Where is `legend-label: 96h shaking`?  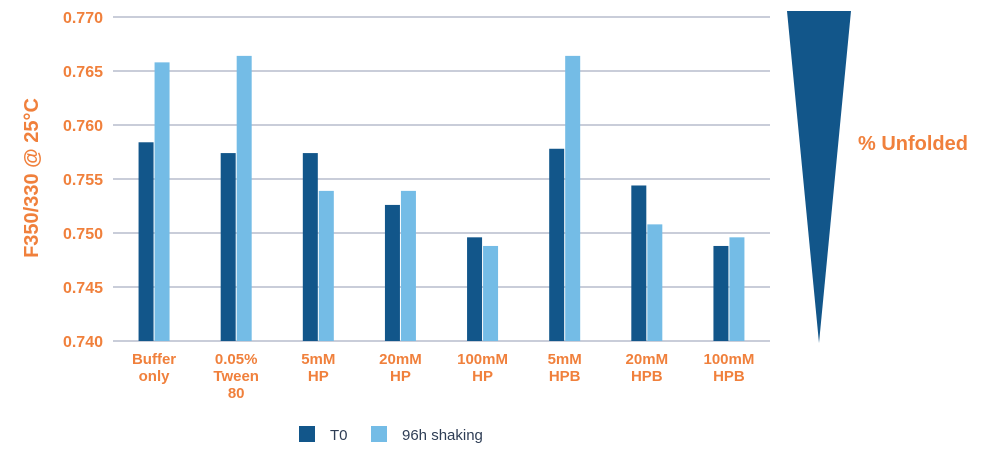
legend-label: 96h shaking is located at coordinates (442, 435).